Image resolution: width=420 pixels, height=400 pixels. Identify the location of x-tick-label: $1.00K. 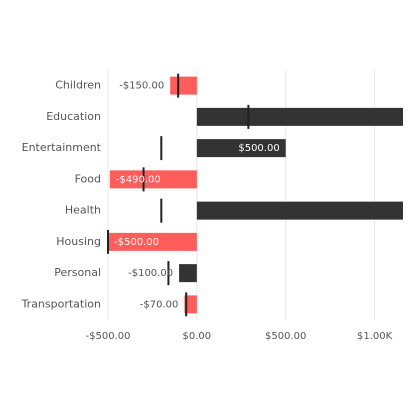
(375, 336).